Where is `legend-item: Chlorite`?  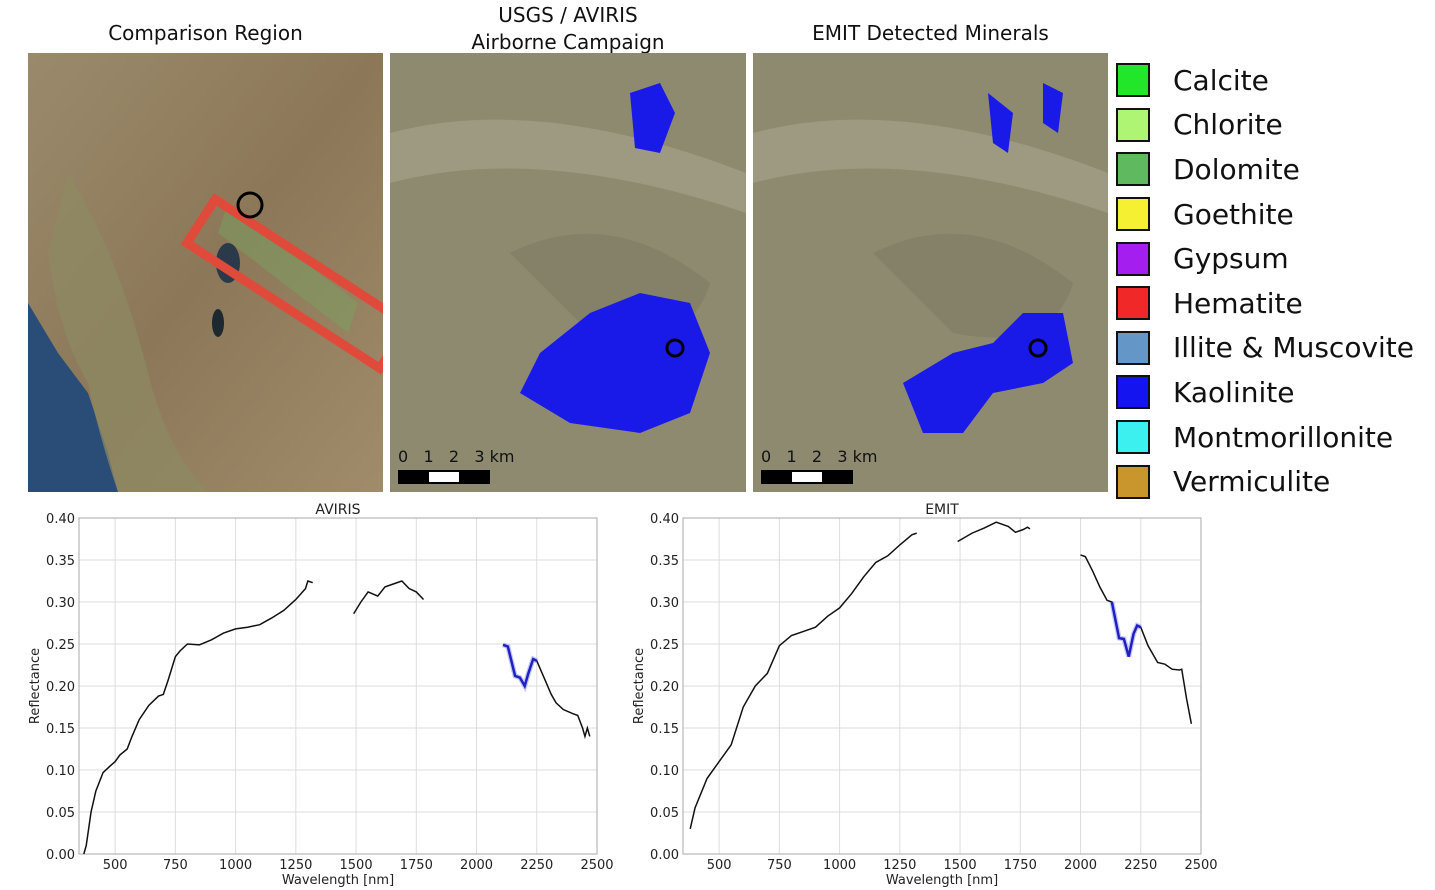
legend-item: Chlorite is located at coordinates (1265, 125).